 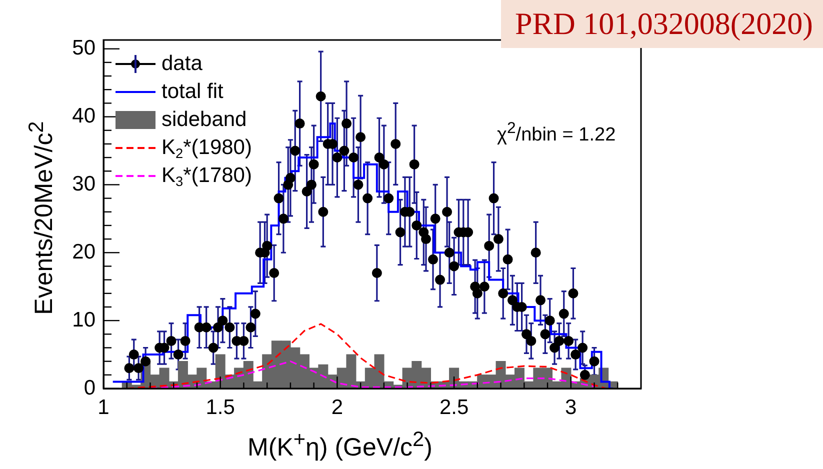 What do you see at coordinates (90, 388) in the screenshot?
I see `y-tick-label: 0` at bounding box center [90, 388].